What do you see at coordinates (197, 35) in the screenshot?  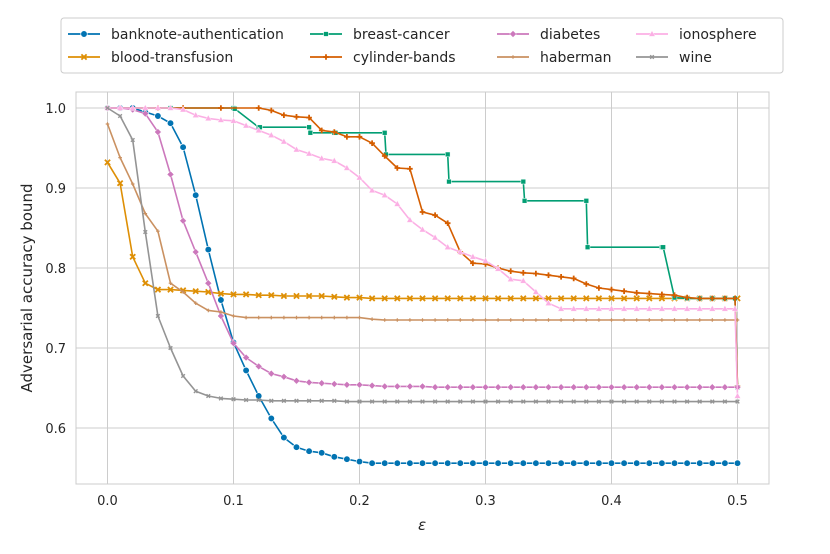 I see `legend-label: banknote-authentication` at bounding box center [197, 35].